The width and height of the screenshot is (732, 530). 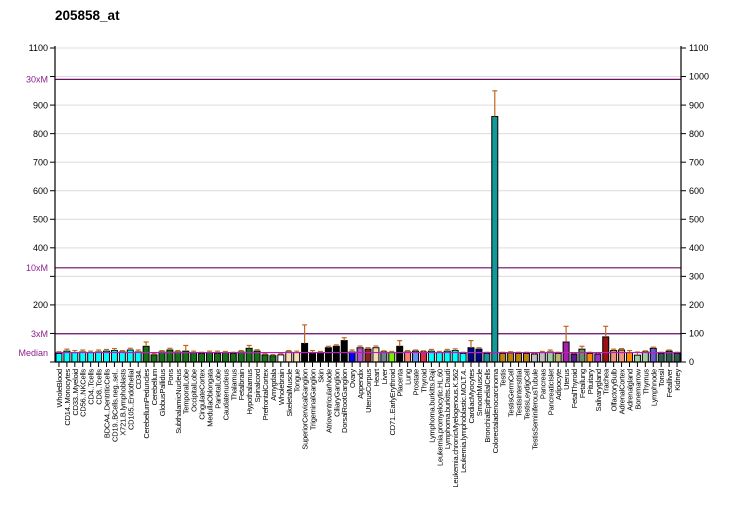 I want to click on x-axis-label: OccipitalLobe, so click(x=194, y=390).